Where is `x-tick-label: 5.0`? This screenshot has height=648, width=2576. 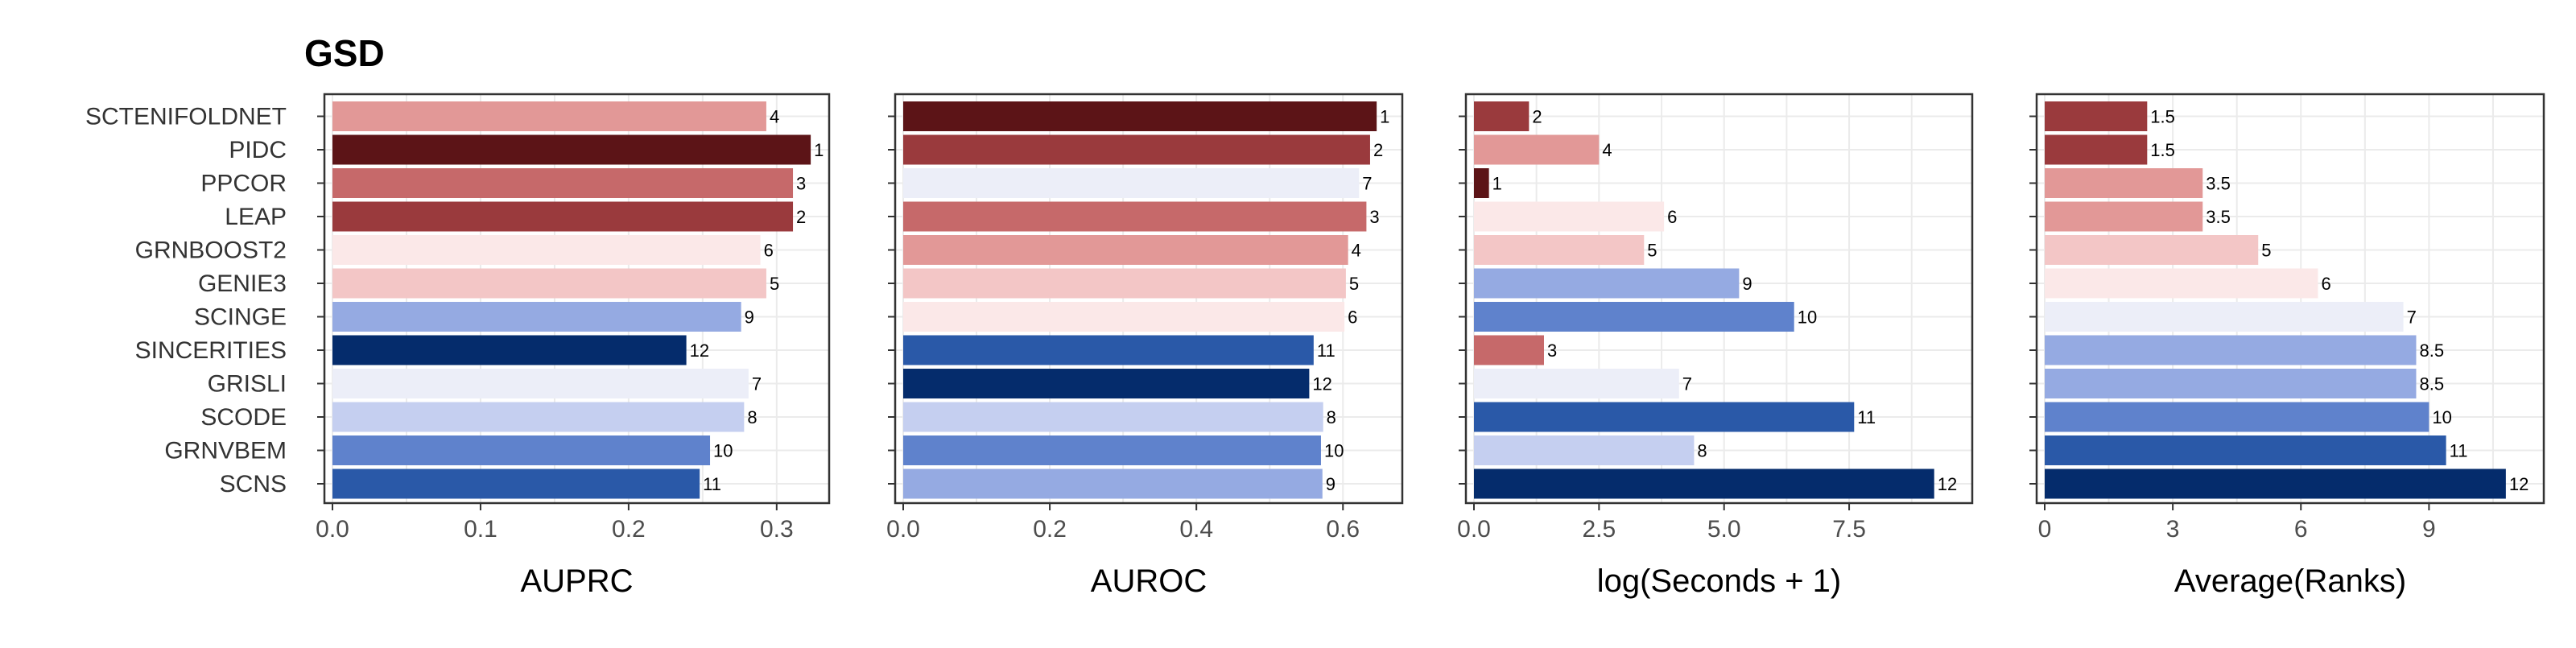
x-tick-label: 5.0 is located at coordinates (1724, 529).